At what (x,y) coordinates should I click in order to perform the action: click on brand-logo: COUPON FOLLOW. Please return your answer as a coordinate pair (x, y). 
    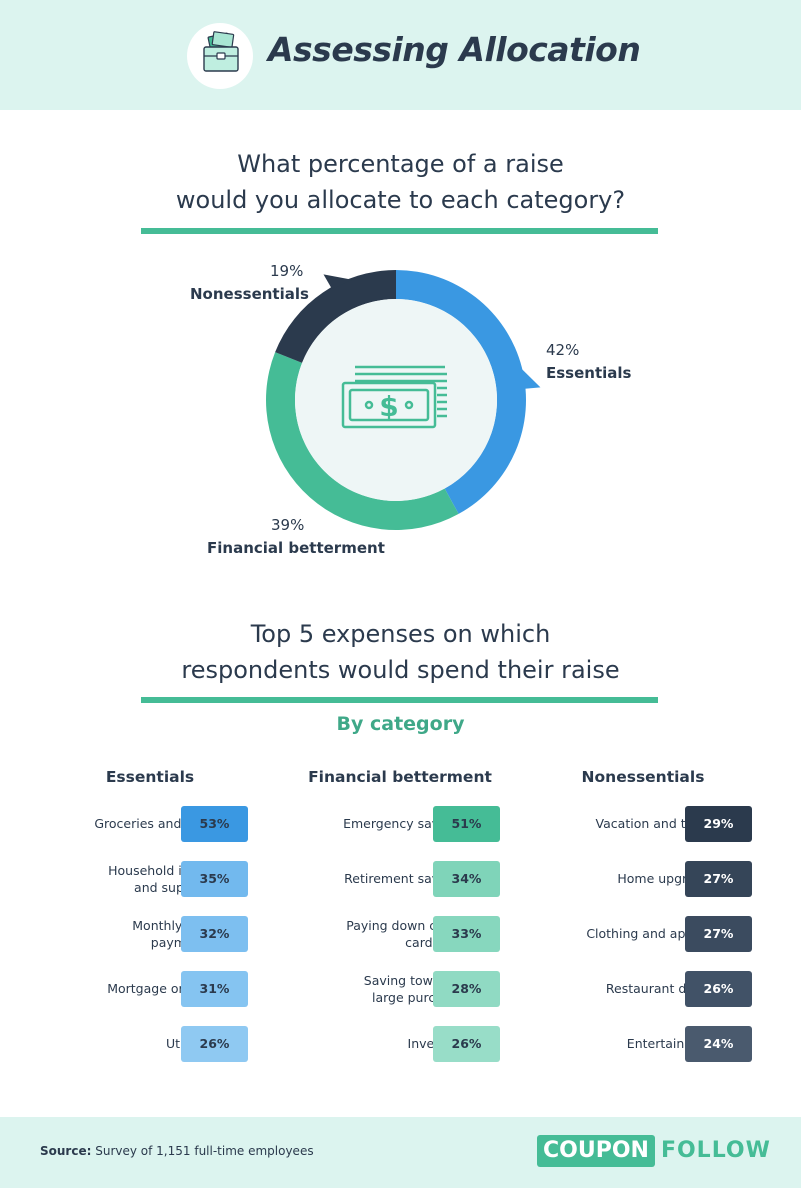
    Looking at the image, I should click on (654, 1151).